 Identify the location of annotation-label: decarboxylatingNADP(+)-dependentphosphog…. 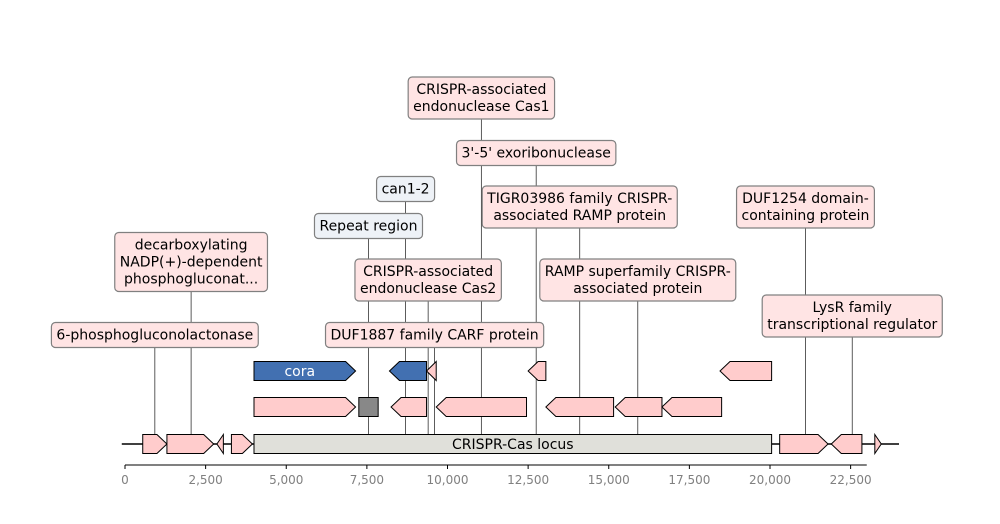
(191, 262).